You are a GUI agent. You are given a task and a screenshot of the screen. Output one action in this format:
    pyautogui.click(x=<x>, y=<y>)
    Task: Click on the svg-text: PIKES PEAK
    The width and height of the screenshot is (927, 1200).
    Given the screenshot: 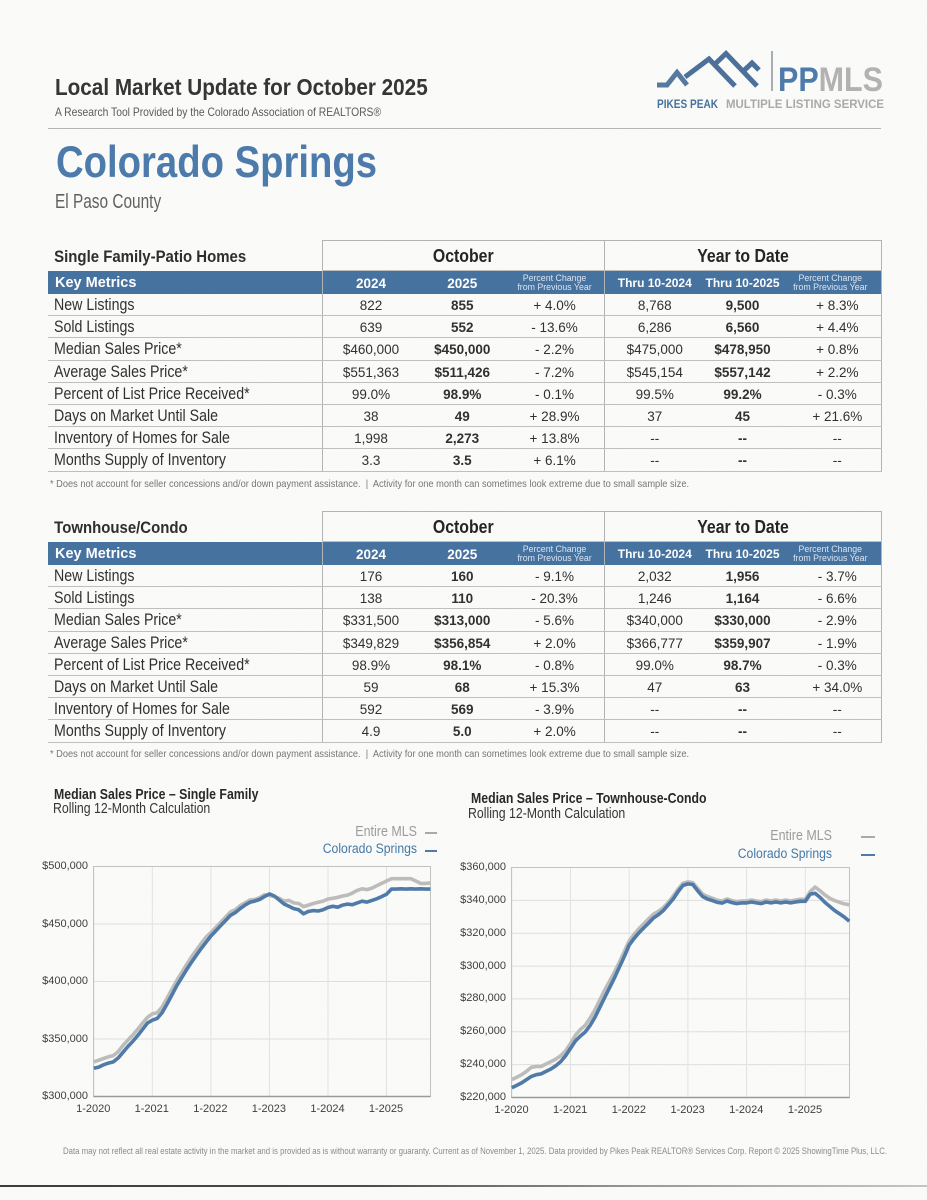 What is the action you would take?
    pyautogui.click(x=688, y=105)
    